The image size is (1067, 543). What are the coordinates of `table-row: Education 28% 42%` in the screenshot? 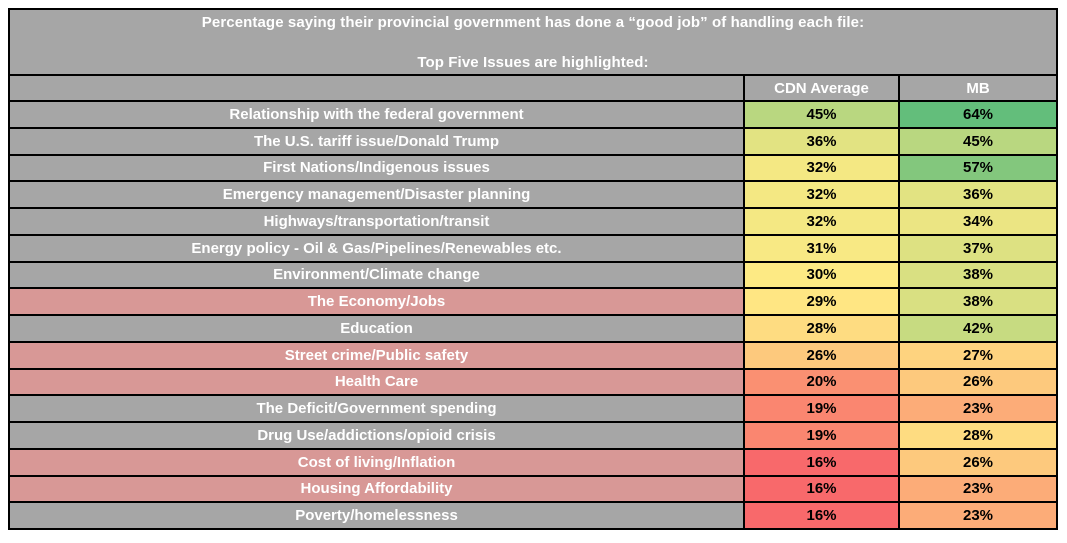 It's located at (533, 327).